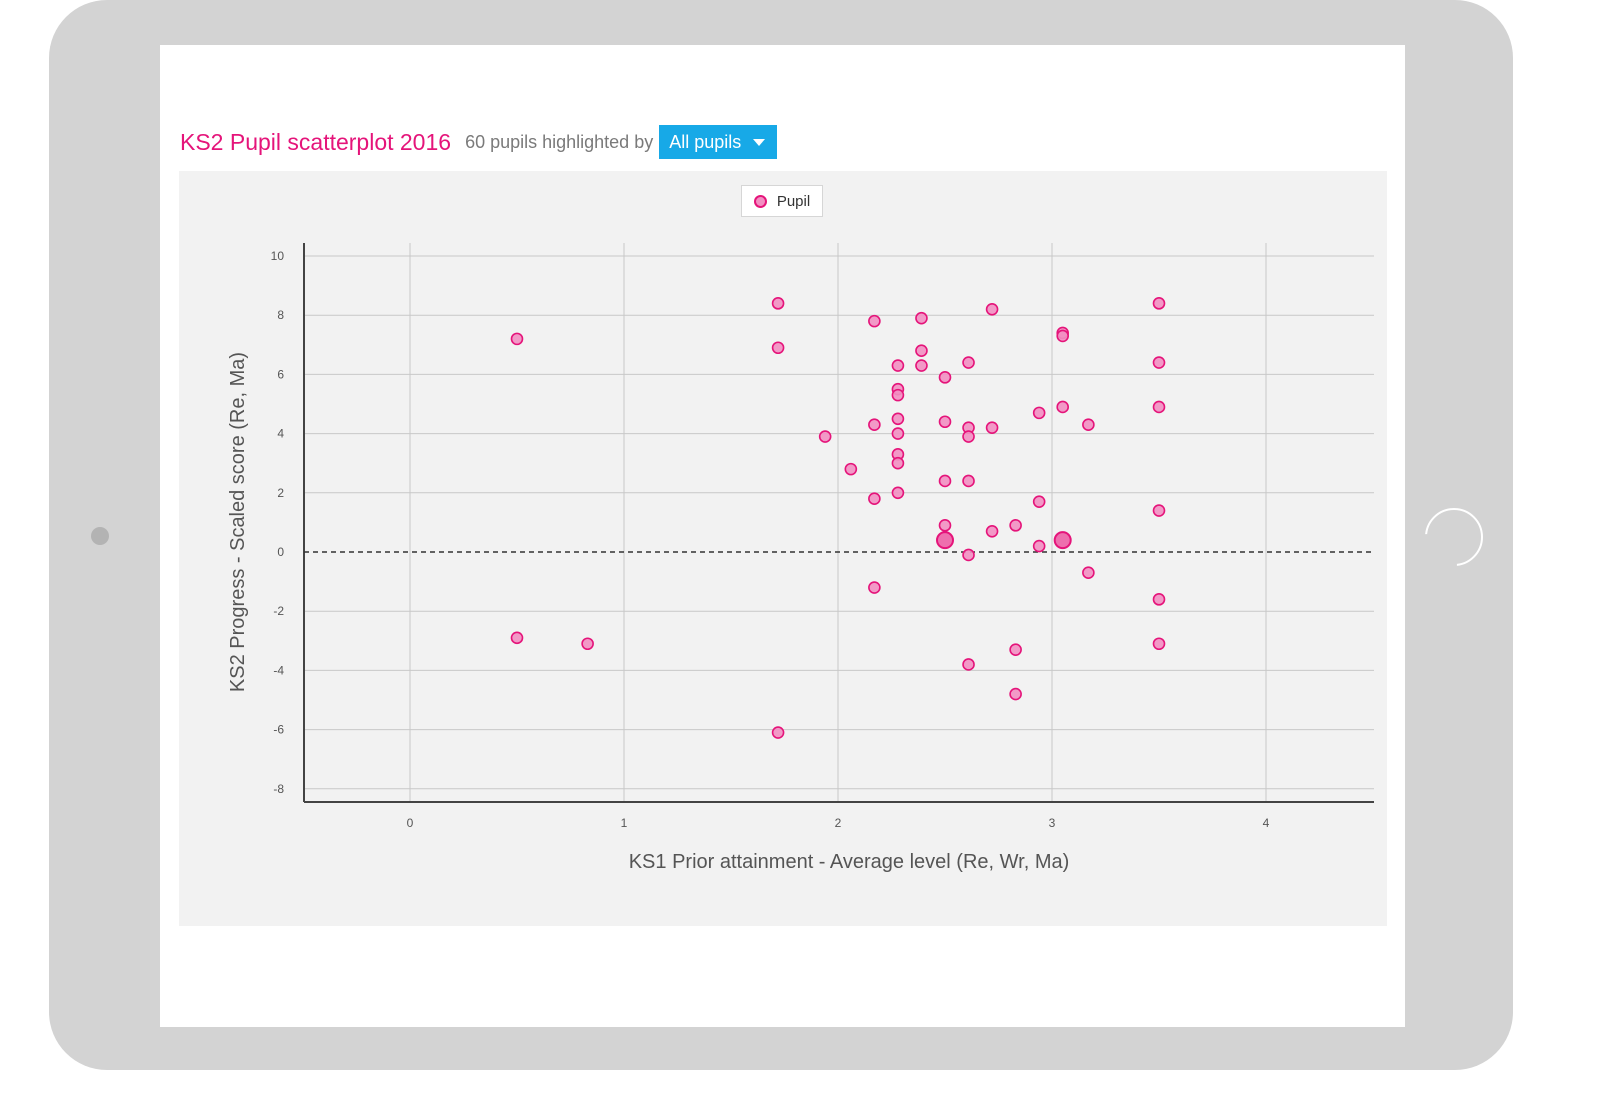 The height and width of the screenshot is (1096, 1600). What do you see at coordinates (838, 823) in the screenshot?
I see `x-tick-label: 2` at bounding box center [838, 823].